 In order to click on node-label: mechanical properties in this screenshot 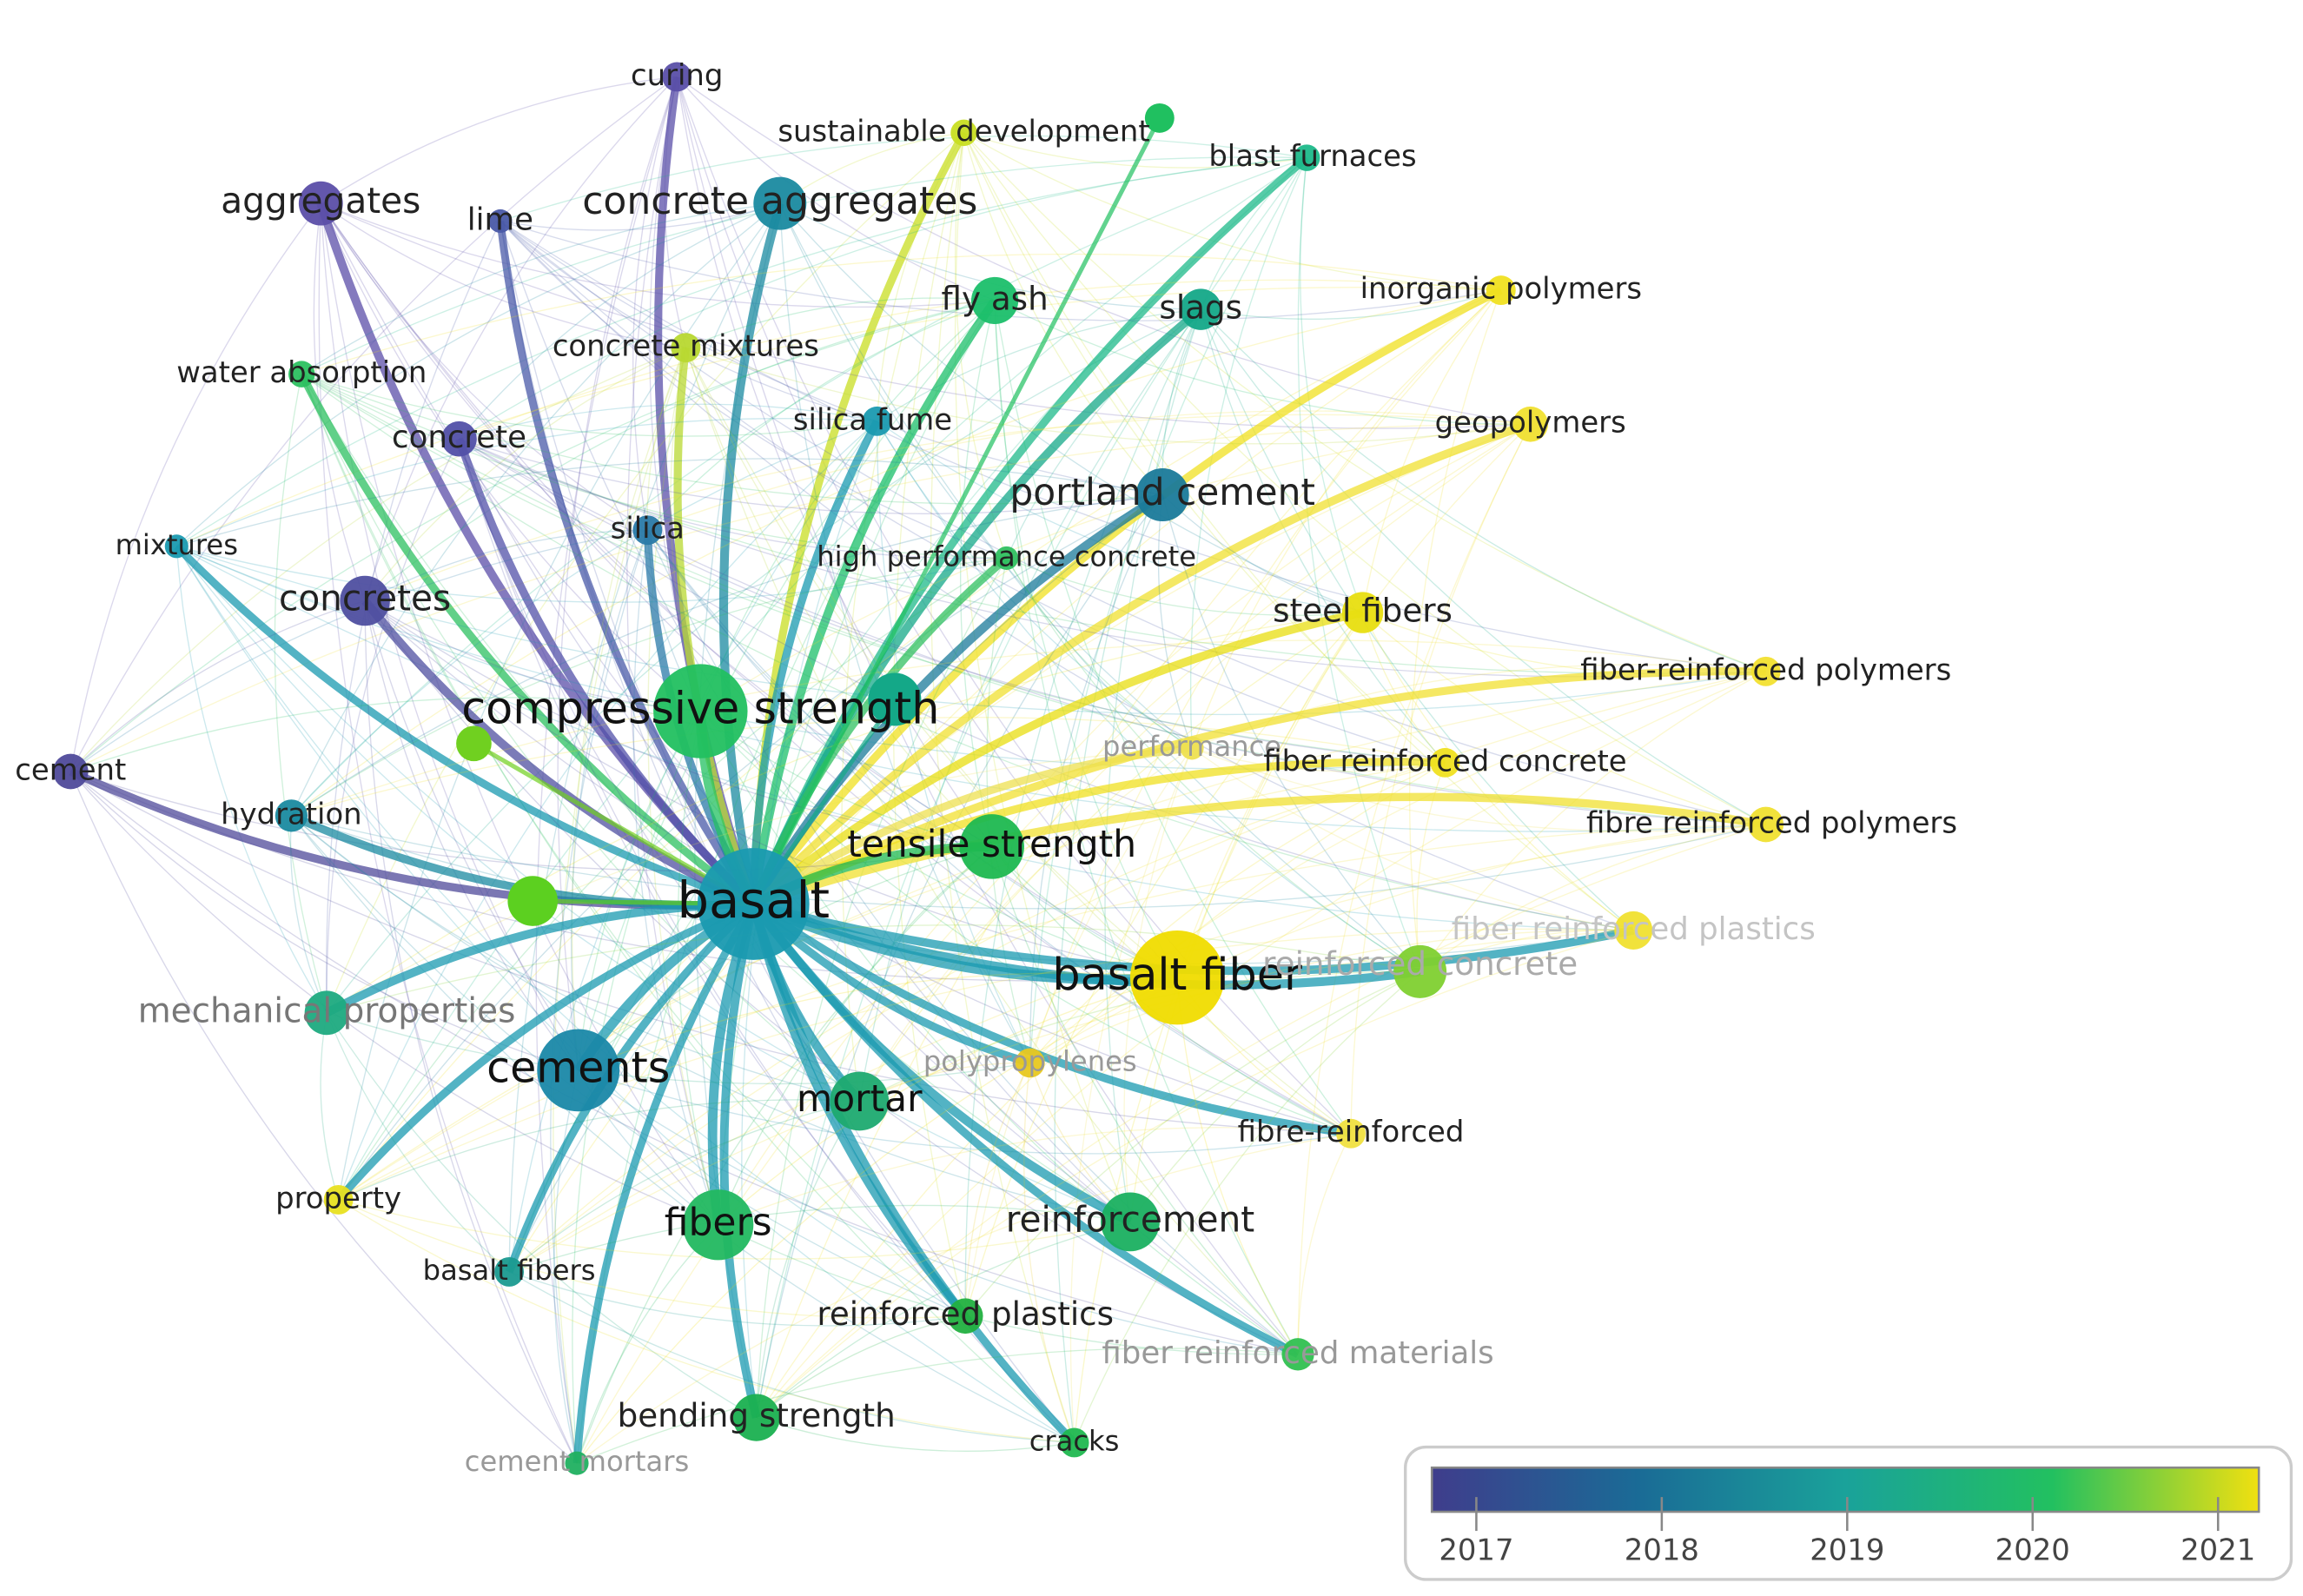, I will do `click(327, 1010)`.